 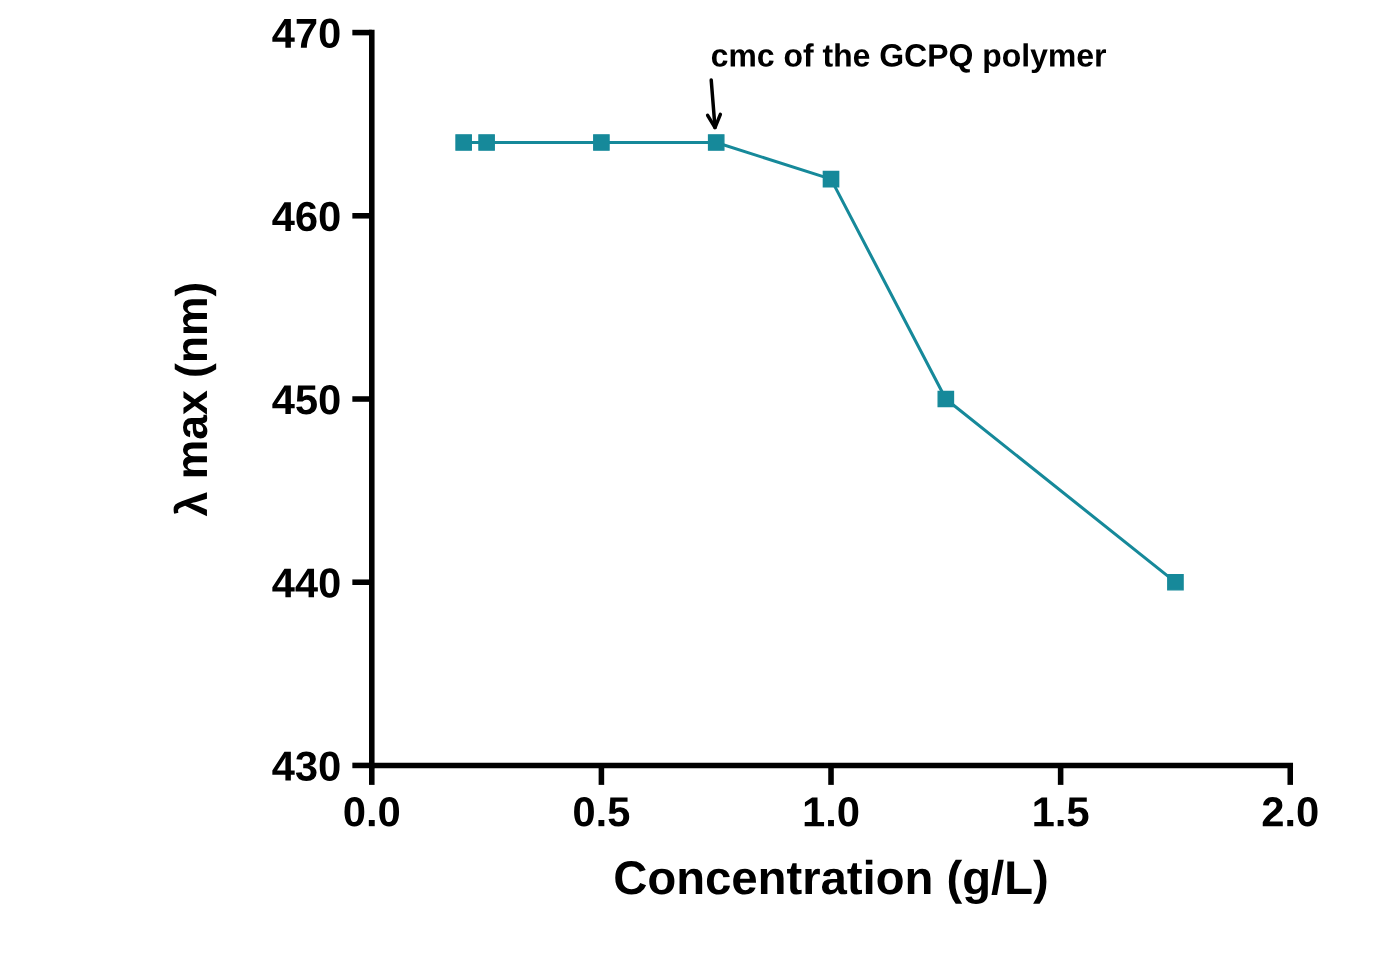 What do you see at coordinates (831, 882) in the screenshot?
I see `x-axis-title: Concentration (g/L)` at bounding box center [831, 882].